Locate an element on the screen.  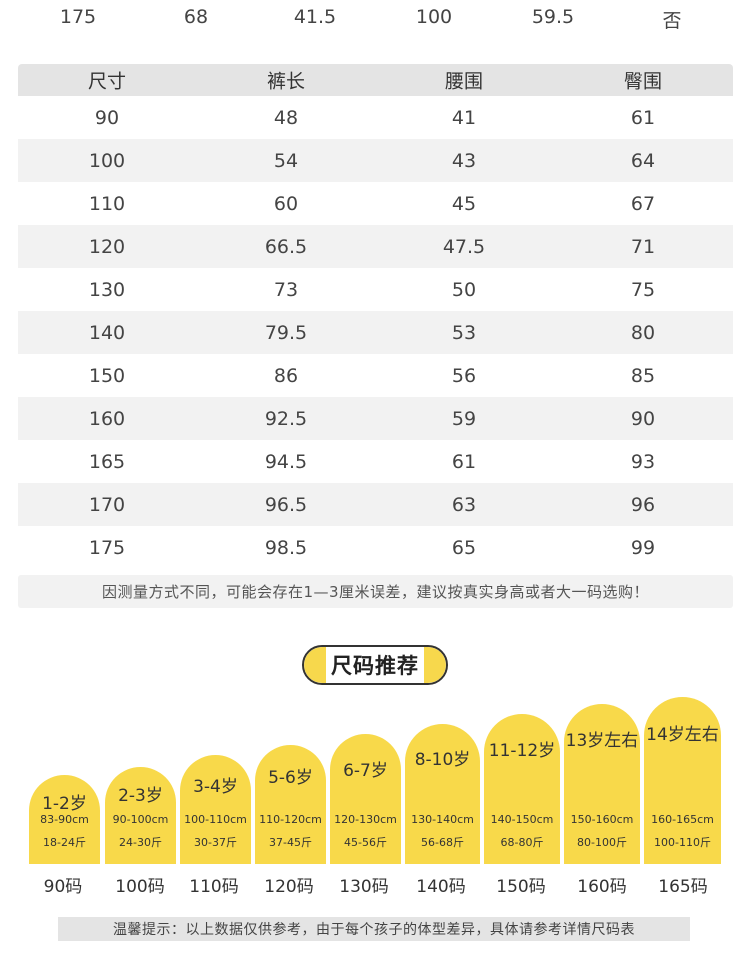
cell: 59.5 is located at coordinates (553, 17).